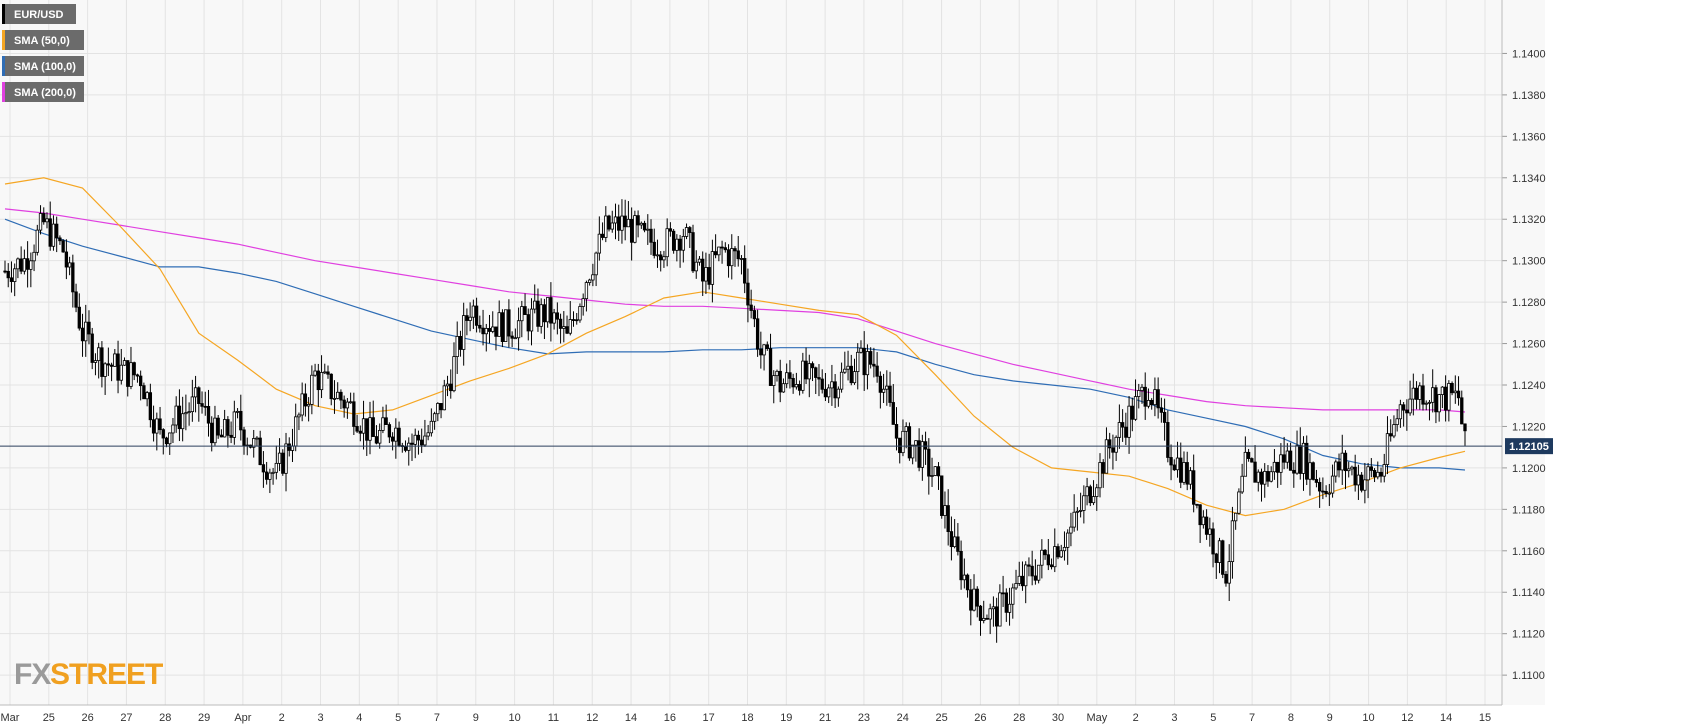 The width and height of the screenshot is (1707, 728). I want to click on legend-swatch, so click(3, 40).